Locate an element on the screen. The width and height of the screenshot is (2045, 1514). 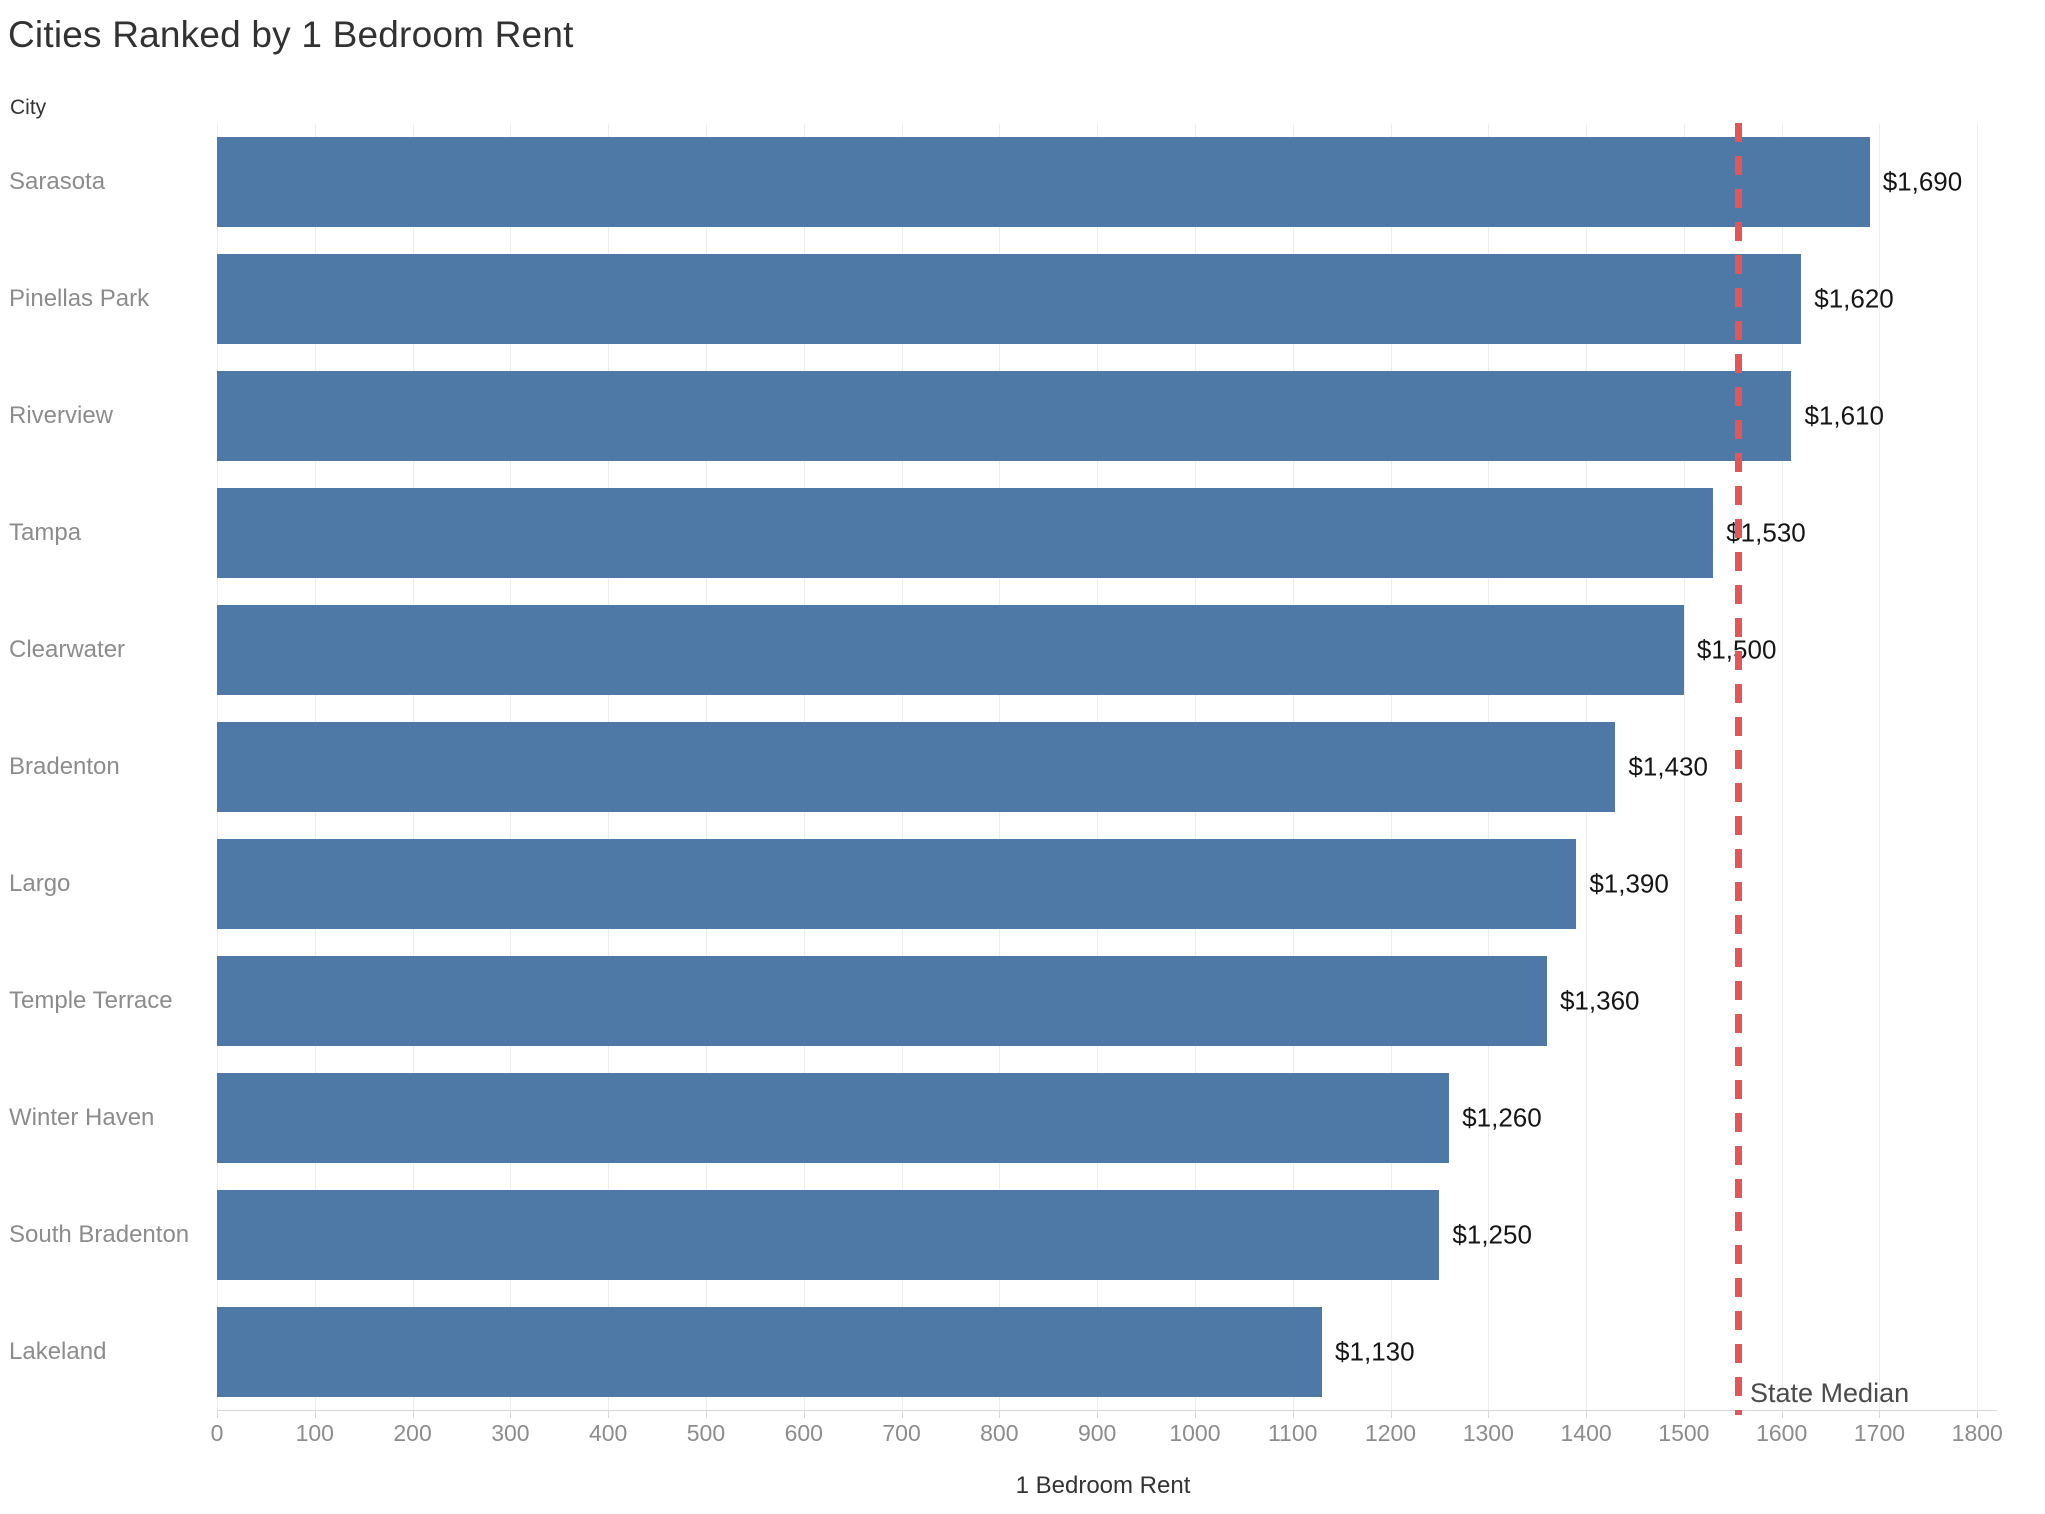
bar-value-label: $1,360 is located at coordinates (1599, 1000).